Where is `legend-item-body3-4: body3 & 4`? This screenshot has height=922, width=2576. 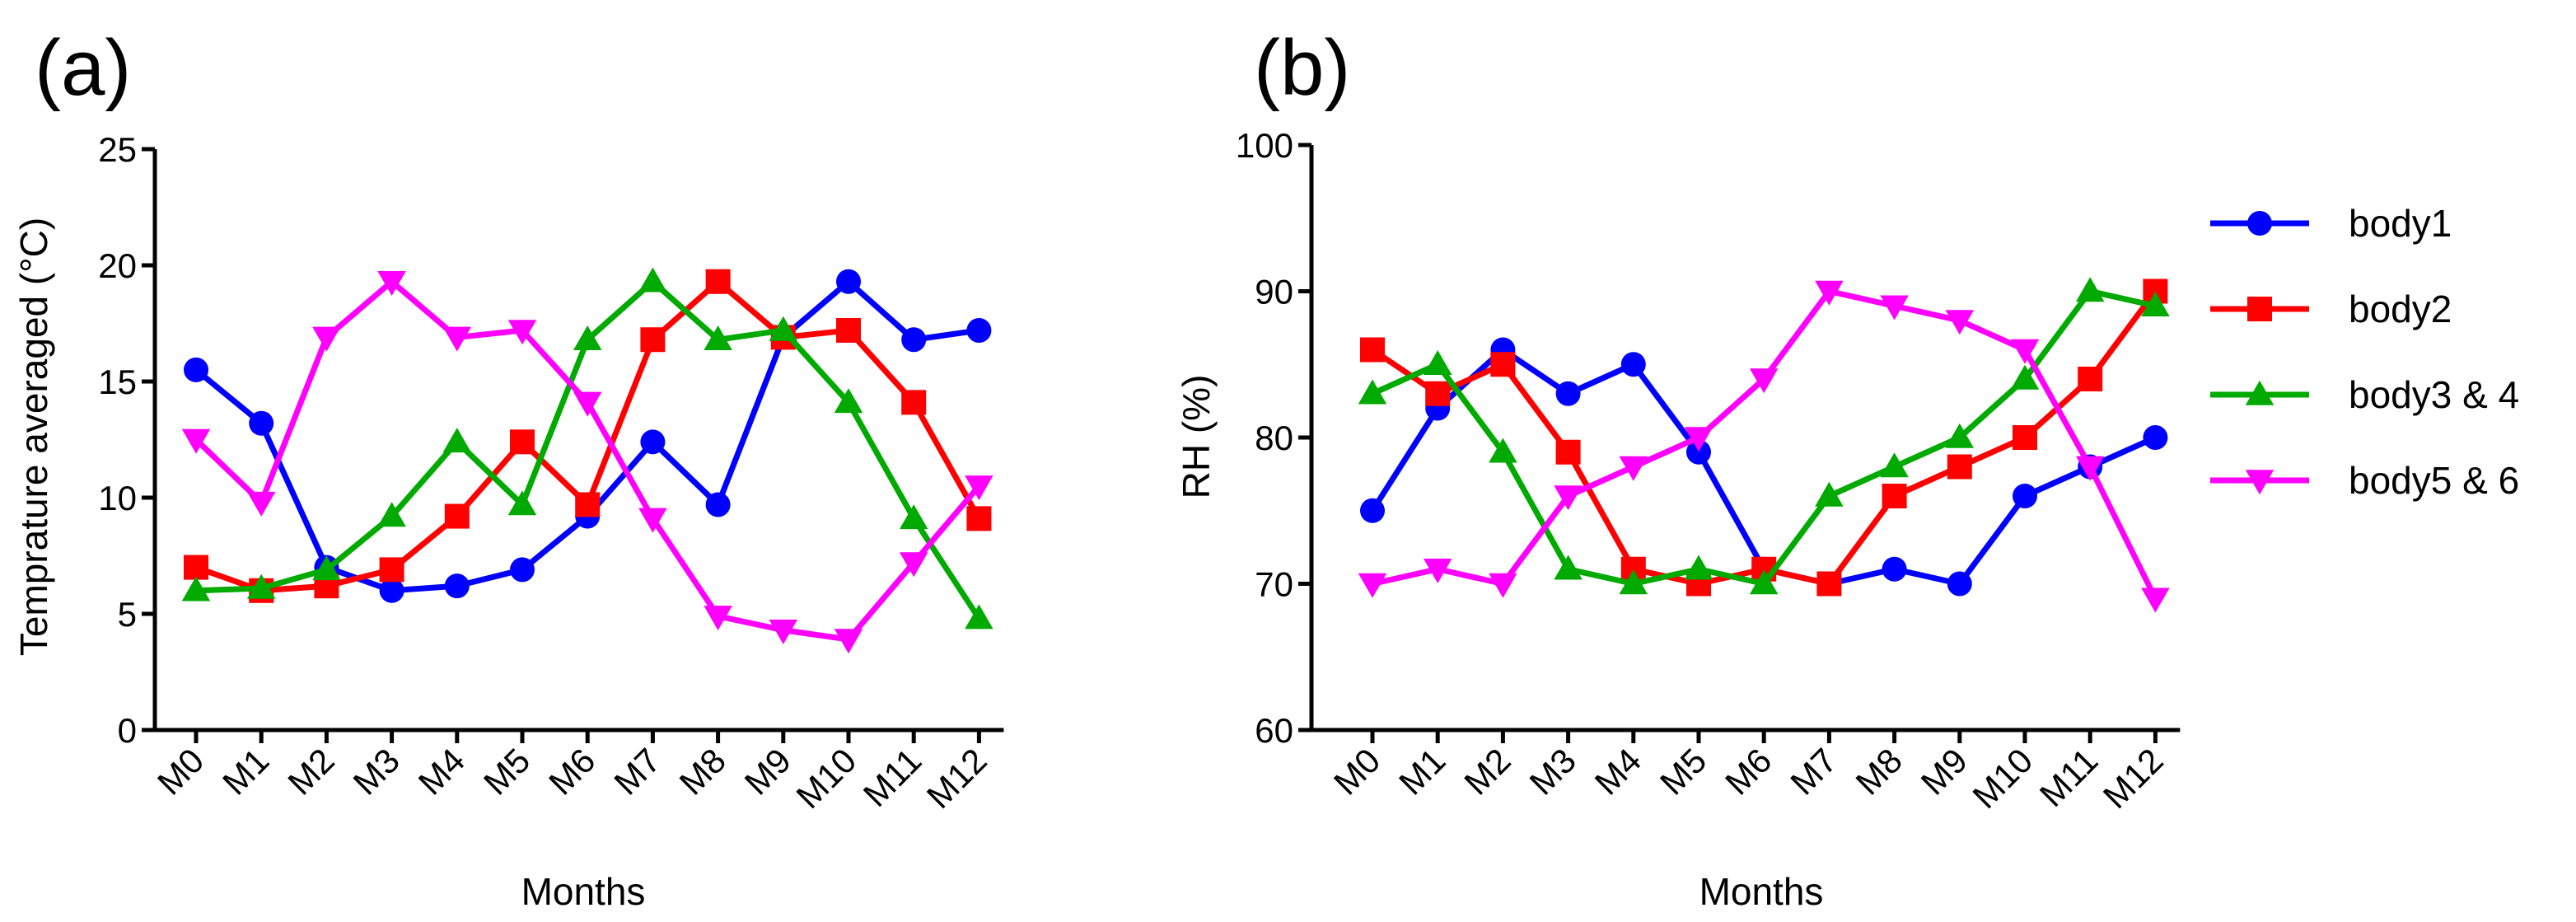
legend-item-body3-4: body3 & 4 is located at coordinates (2364, 394).